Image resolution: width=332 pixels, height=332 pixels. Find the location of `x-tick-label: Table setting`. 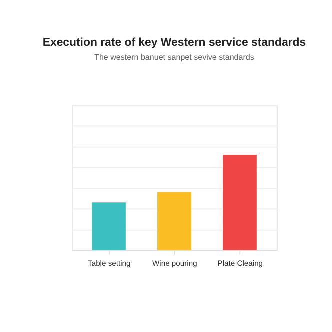

x-tick-label: Table setting is located at coordinates (109, 263).